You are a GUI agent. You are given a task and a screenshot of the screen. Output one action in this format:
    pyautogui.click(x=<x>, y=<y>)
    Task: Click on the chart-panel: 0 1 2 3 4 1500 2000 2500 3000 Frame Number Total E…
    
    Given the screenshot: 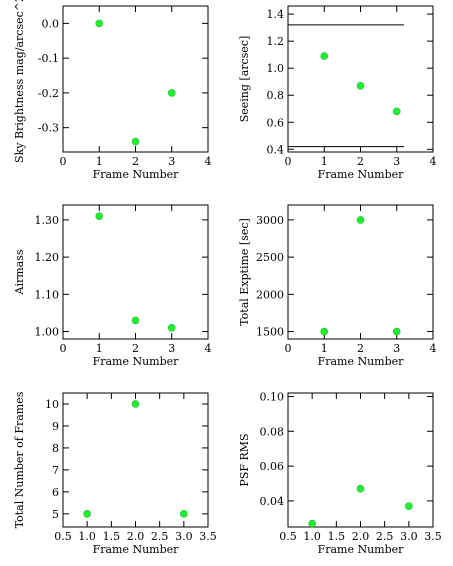 What is the action you would take?
    pyautogui.click(x=337, y=286)
    